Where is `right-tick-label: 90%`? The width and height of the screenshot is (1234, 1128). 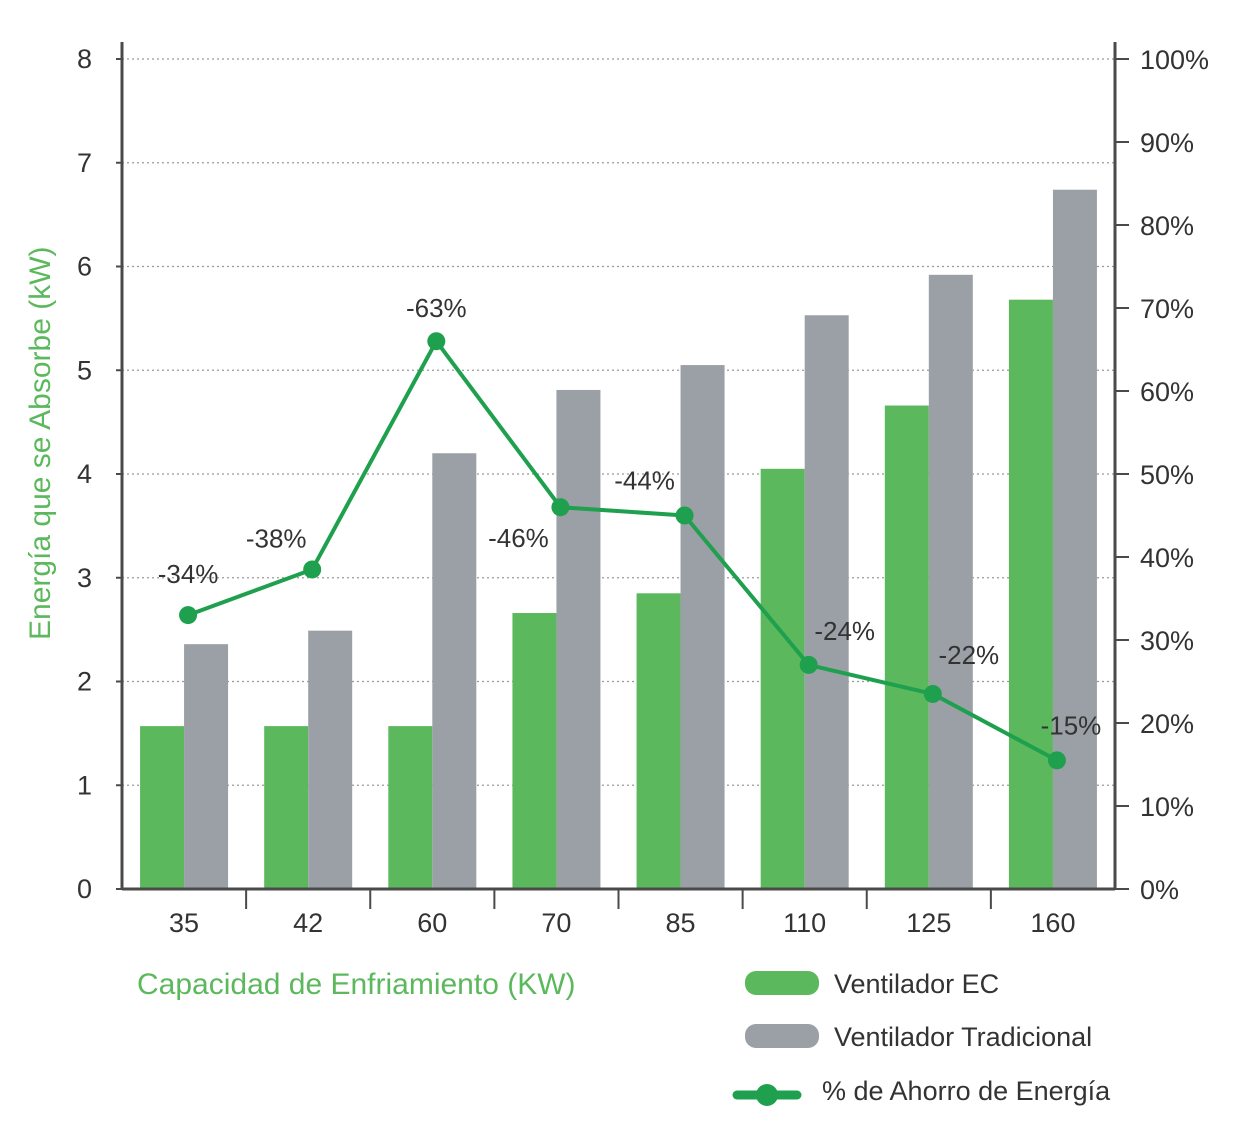
right-tick-label: 90% is located at coordinates (1167, 143).